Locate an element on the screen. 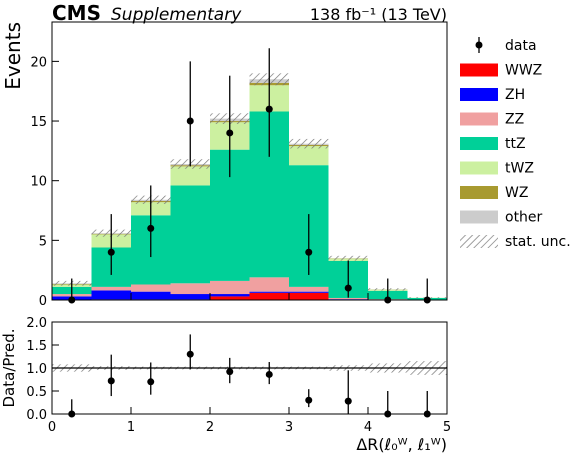  x-tick-label: 4 is located at coordinates (368, 427).